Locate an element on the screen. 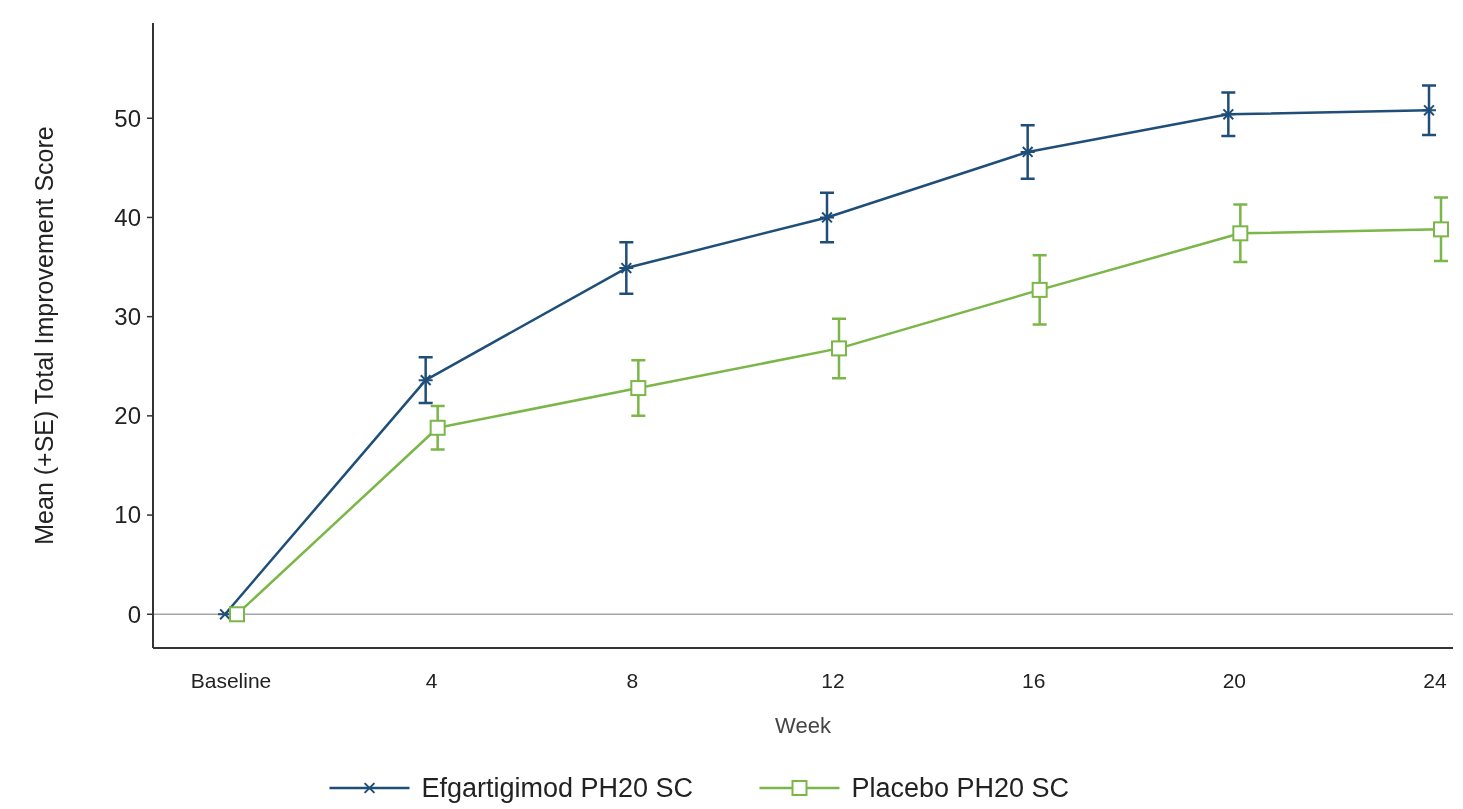 The width and height of the screenshot is (1463, 809). x-tick-label: Baseline is located at coordinates (231, 680).